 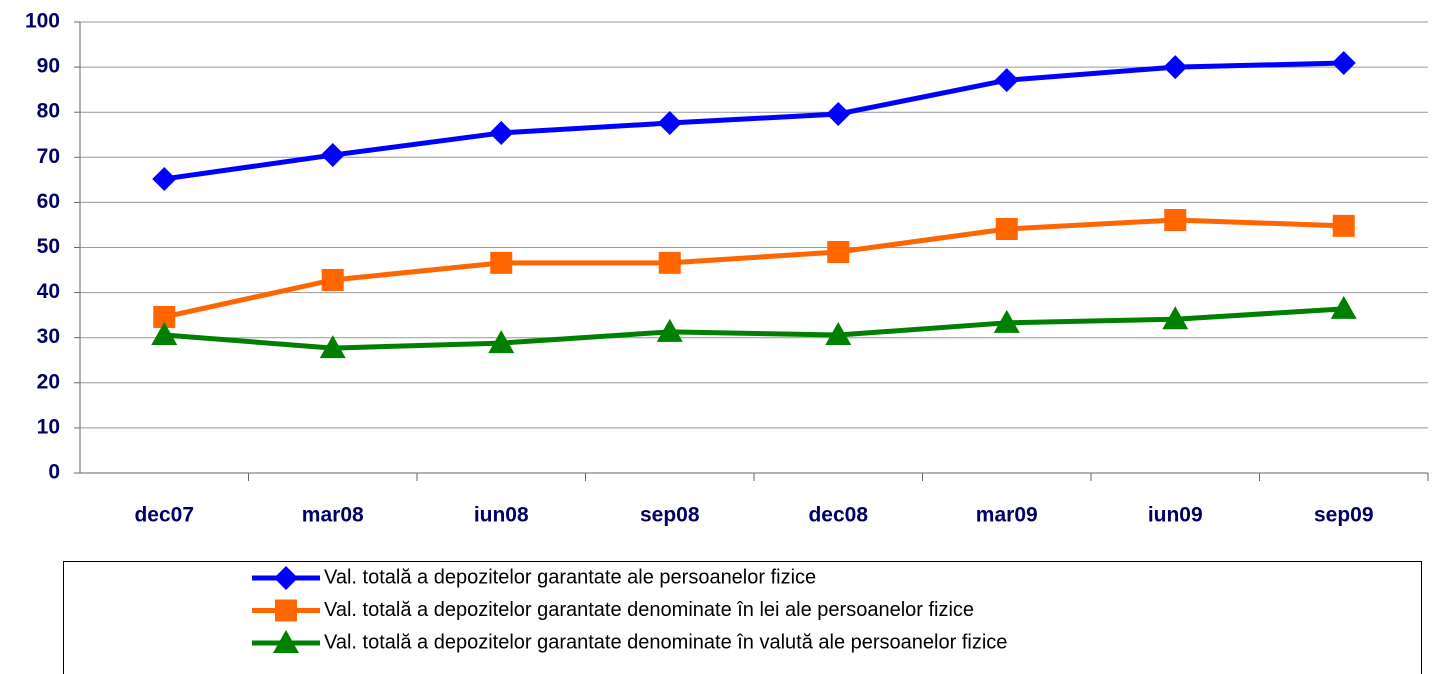 What do you see at coordinates (1175, 515) in the screenshot?
I see `x-tick-label: iun09` at bounding box center [1175, 515].